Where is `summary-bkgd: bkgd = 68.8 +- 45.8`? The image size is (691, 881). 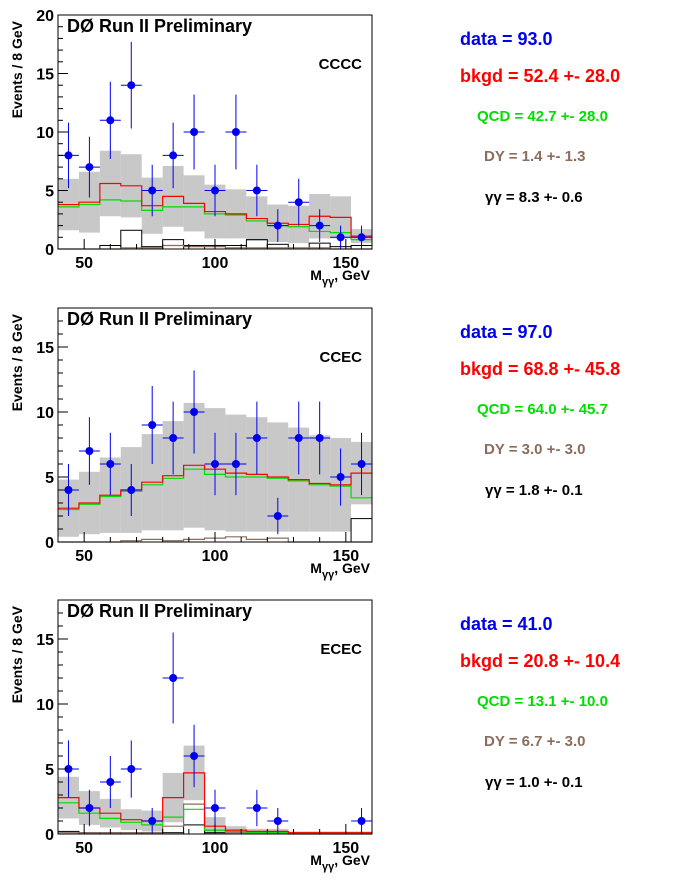
summary-bkgd: bkgd = 68.8 +- 45.8 is located at coordinates (540, 369).